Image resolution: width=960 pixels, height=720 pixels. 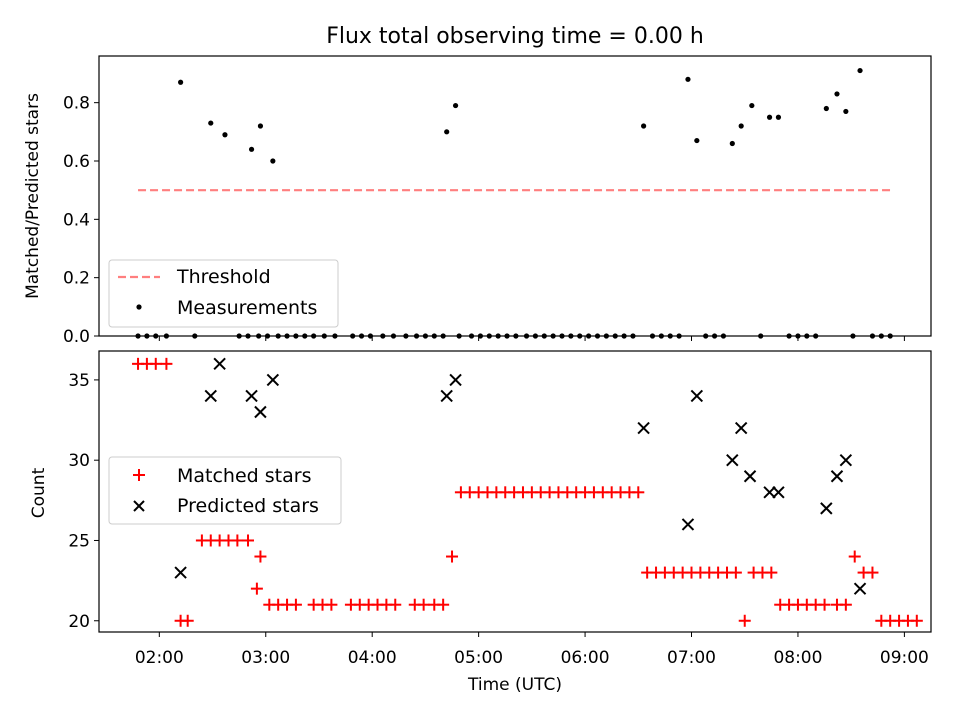 I want to click on top-xaxis-ticks, so click(x=531, y=338).